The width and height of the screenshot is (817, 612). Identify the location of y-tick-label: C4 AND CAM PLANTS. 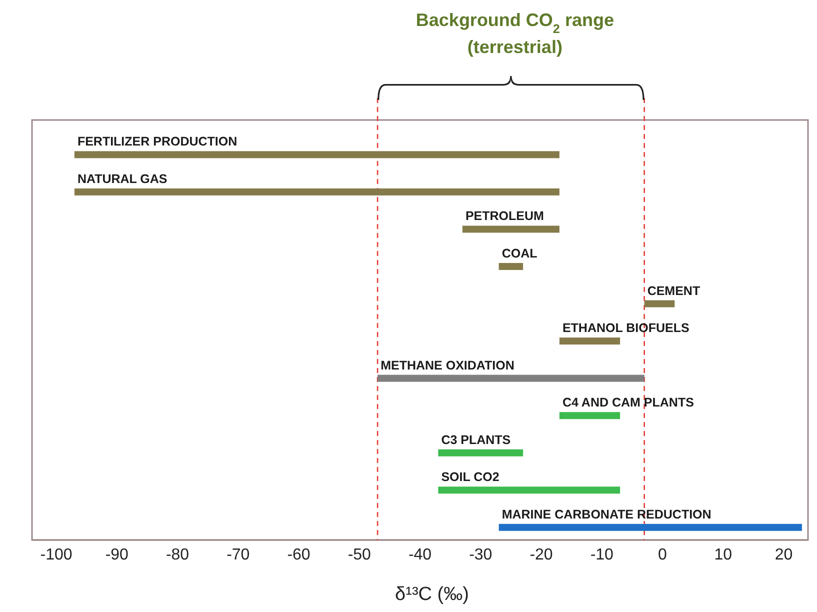
(628, 403).